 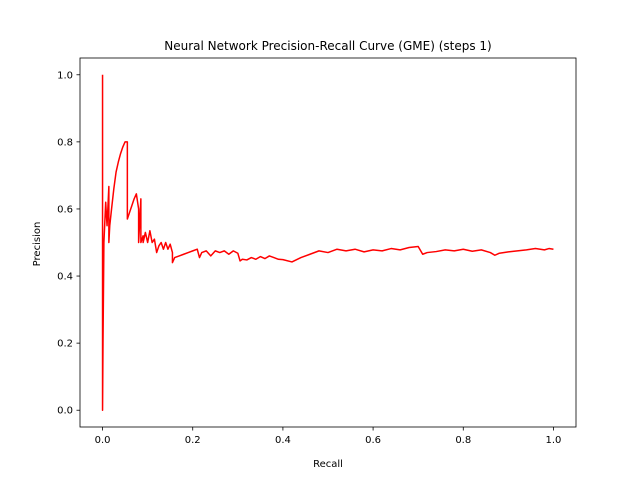 I want to click on x-tick-label-4: 0.8, so click(x=463, y=440).